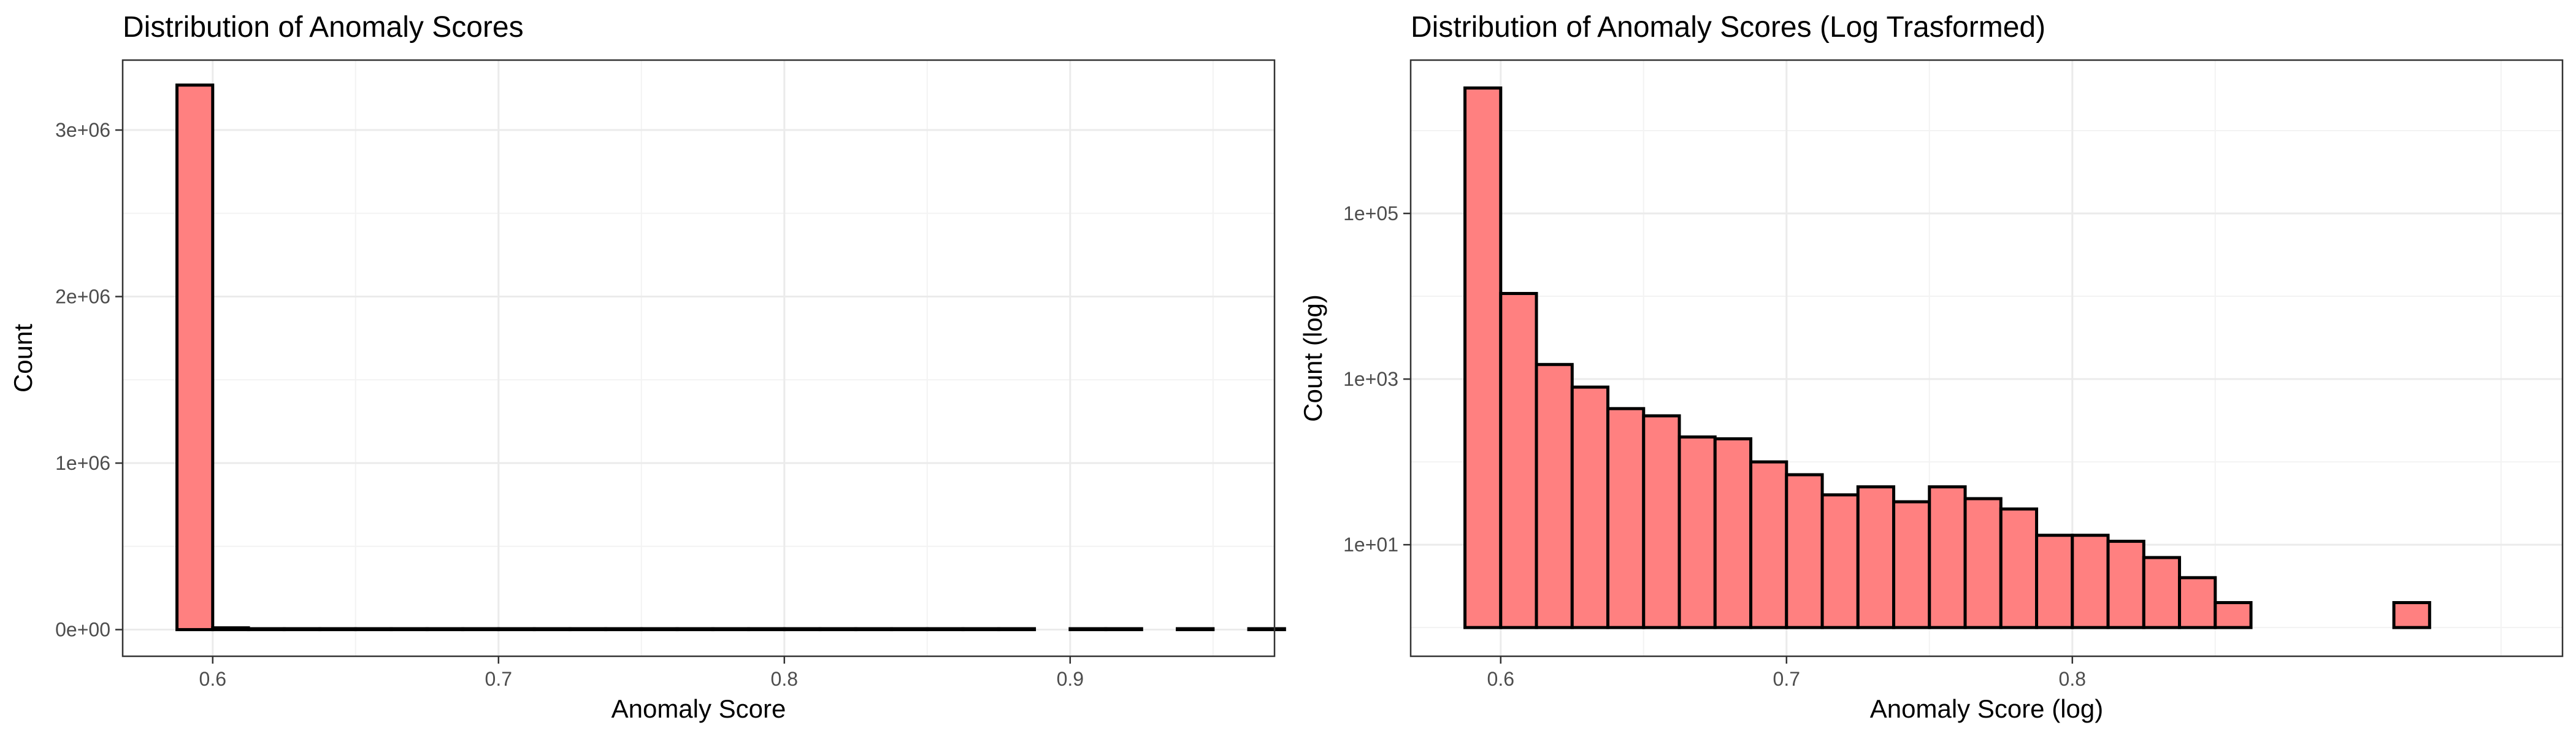 This screenshot has height=736, width=2576. What do you see at coordinates (323, 27) in the screenshot?
I see `left-chart-title: Distribution of Anomaly Scores` at bounding box center [323, 27].